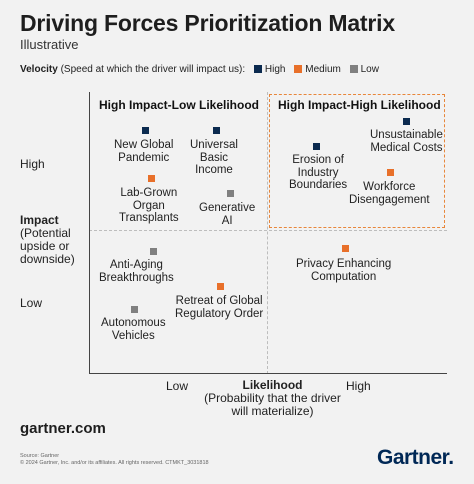 This screenshot has height=484, width=474. Describe the element at coordinates (406, 141) in the screenshot. I see `driver-unsustainable-medical-costs: Unsustainable Medical Costs` at that location.